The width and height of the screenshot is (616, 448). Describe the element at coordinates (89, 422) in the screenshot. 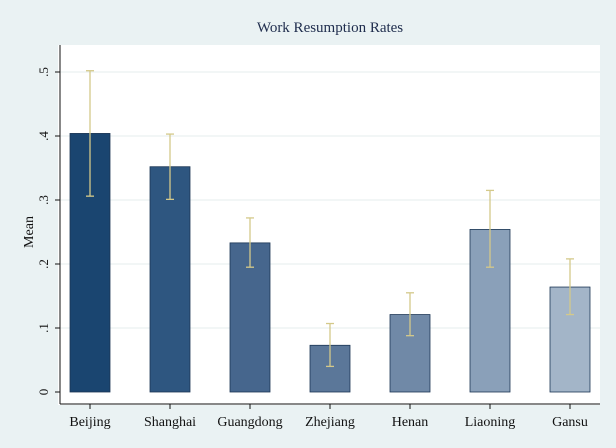

I see `x-tick-label-beijing: Beijing` at that location.